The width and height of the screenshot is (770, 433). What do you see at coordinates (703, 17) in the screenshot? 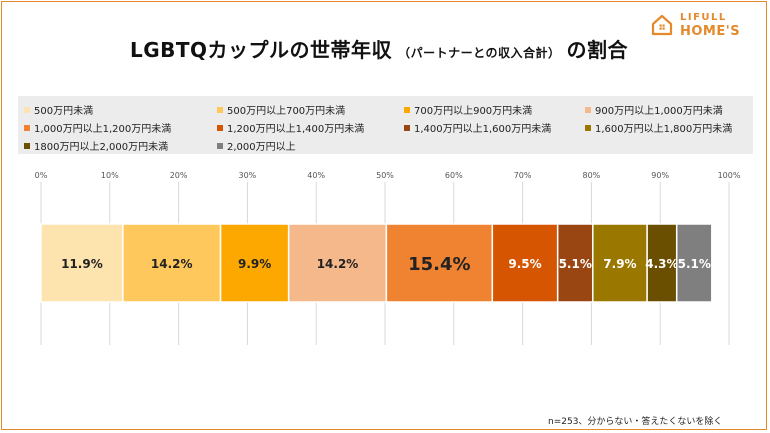
I see `logo-line1: LIFULL` at bounding box center [703, 17].